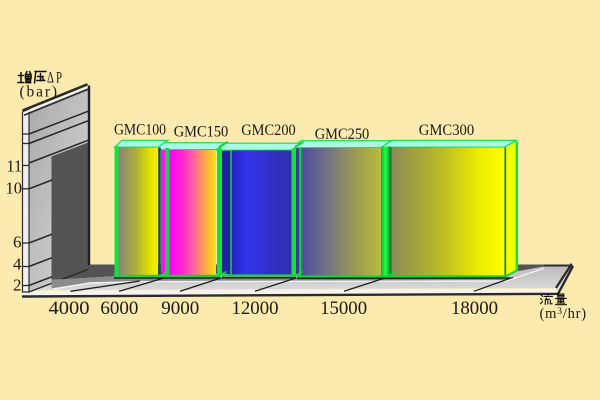  Describe the element at coordinates (39, 92) in the screenshot. I see `svg-text: (bar)` at that location.